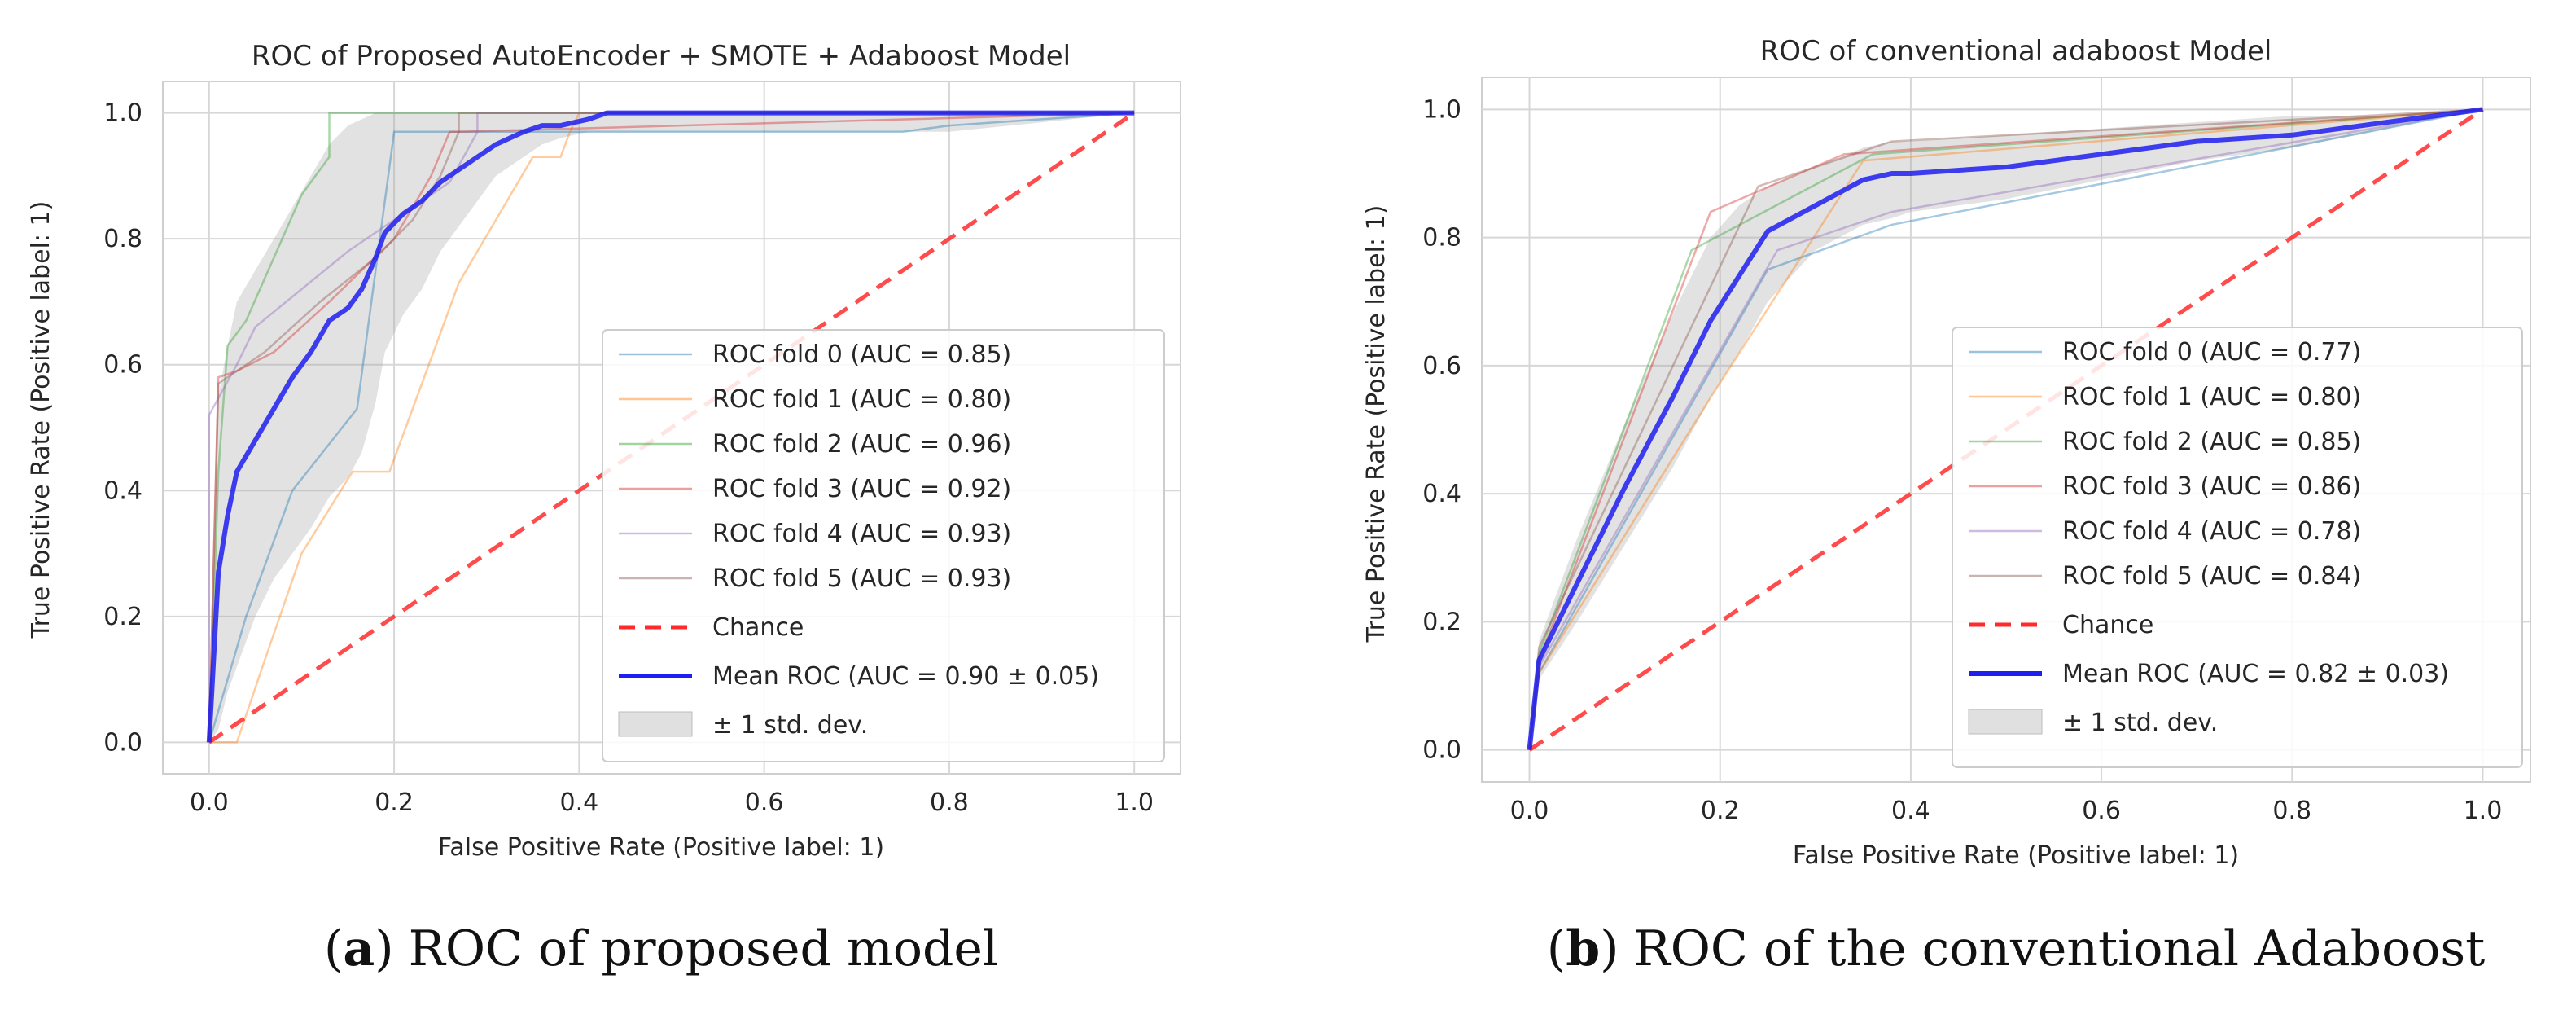 The image size is (2576, 1010). I want to click on legend-entry-fold-5: ROC fold 5 (AUC = 0.93), so click(815, 578).